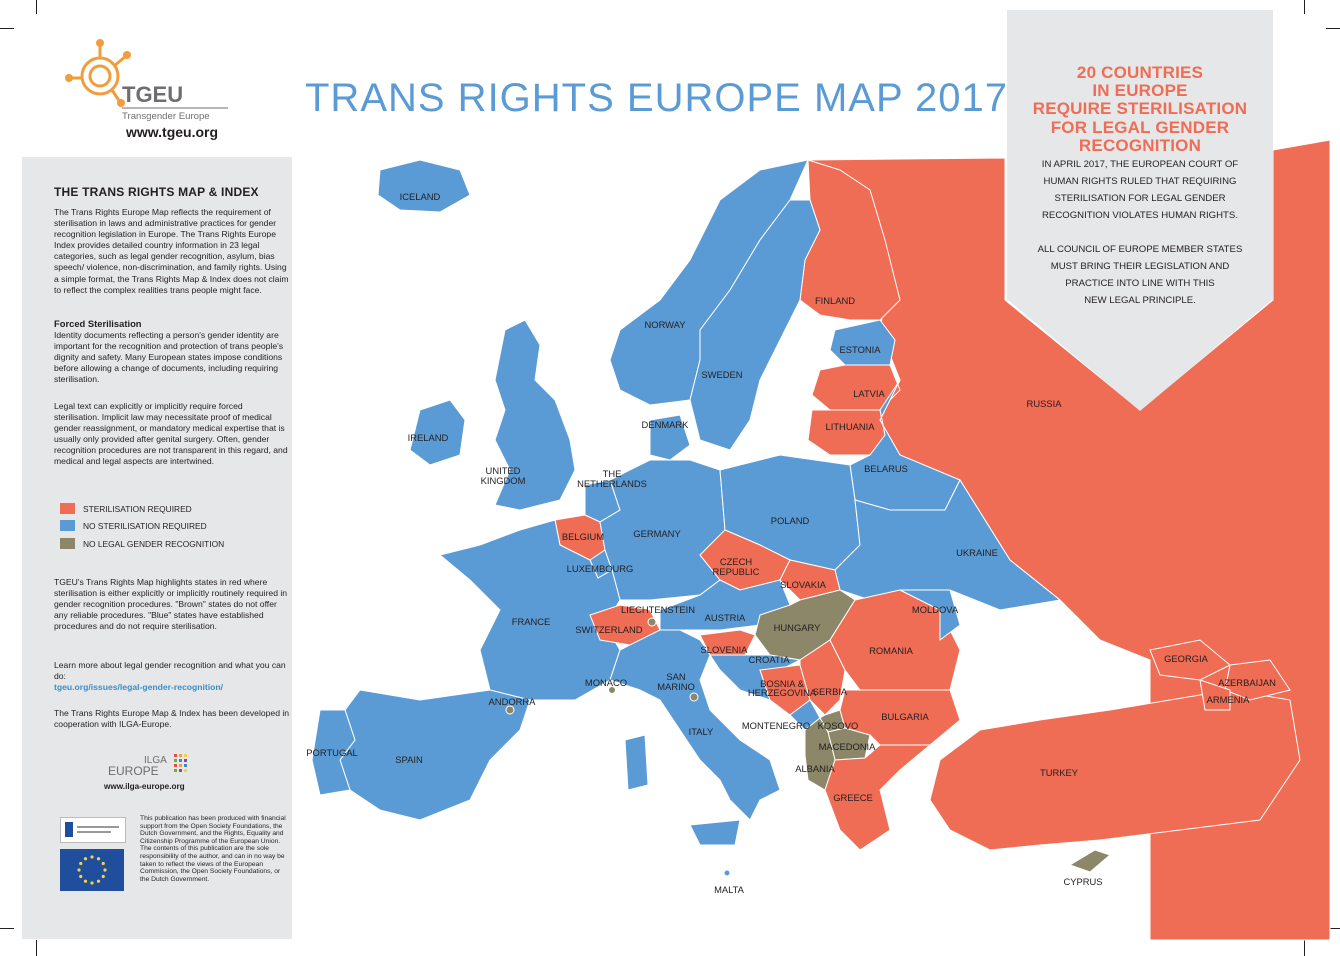 Image resolution: width=1340 pixels, height=956 pixels. I want to click on country-cyprus, so click(1089, 861).